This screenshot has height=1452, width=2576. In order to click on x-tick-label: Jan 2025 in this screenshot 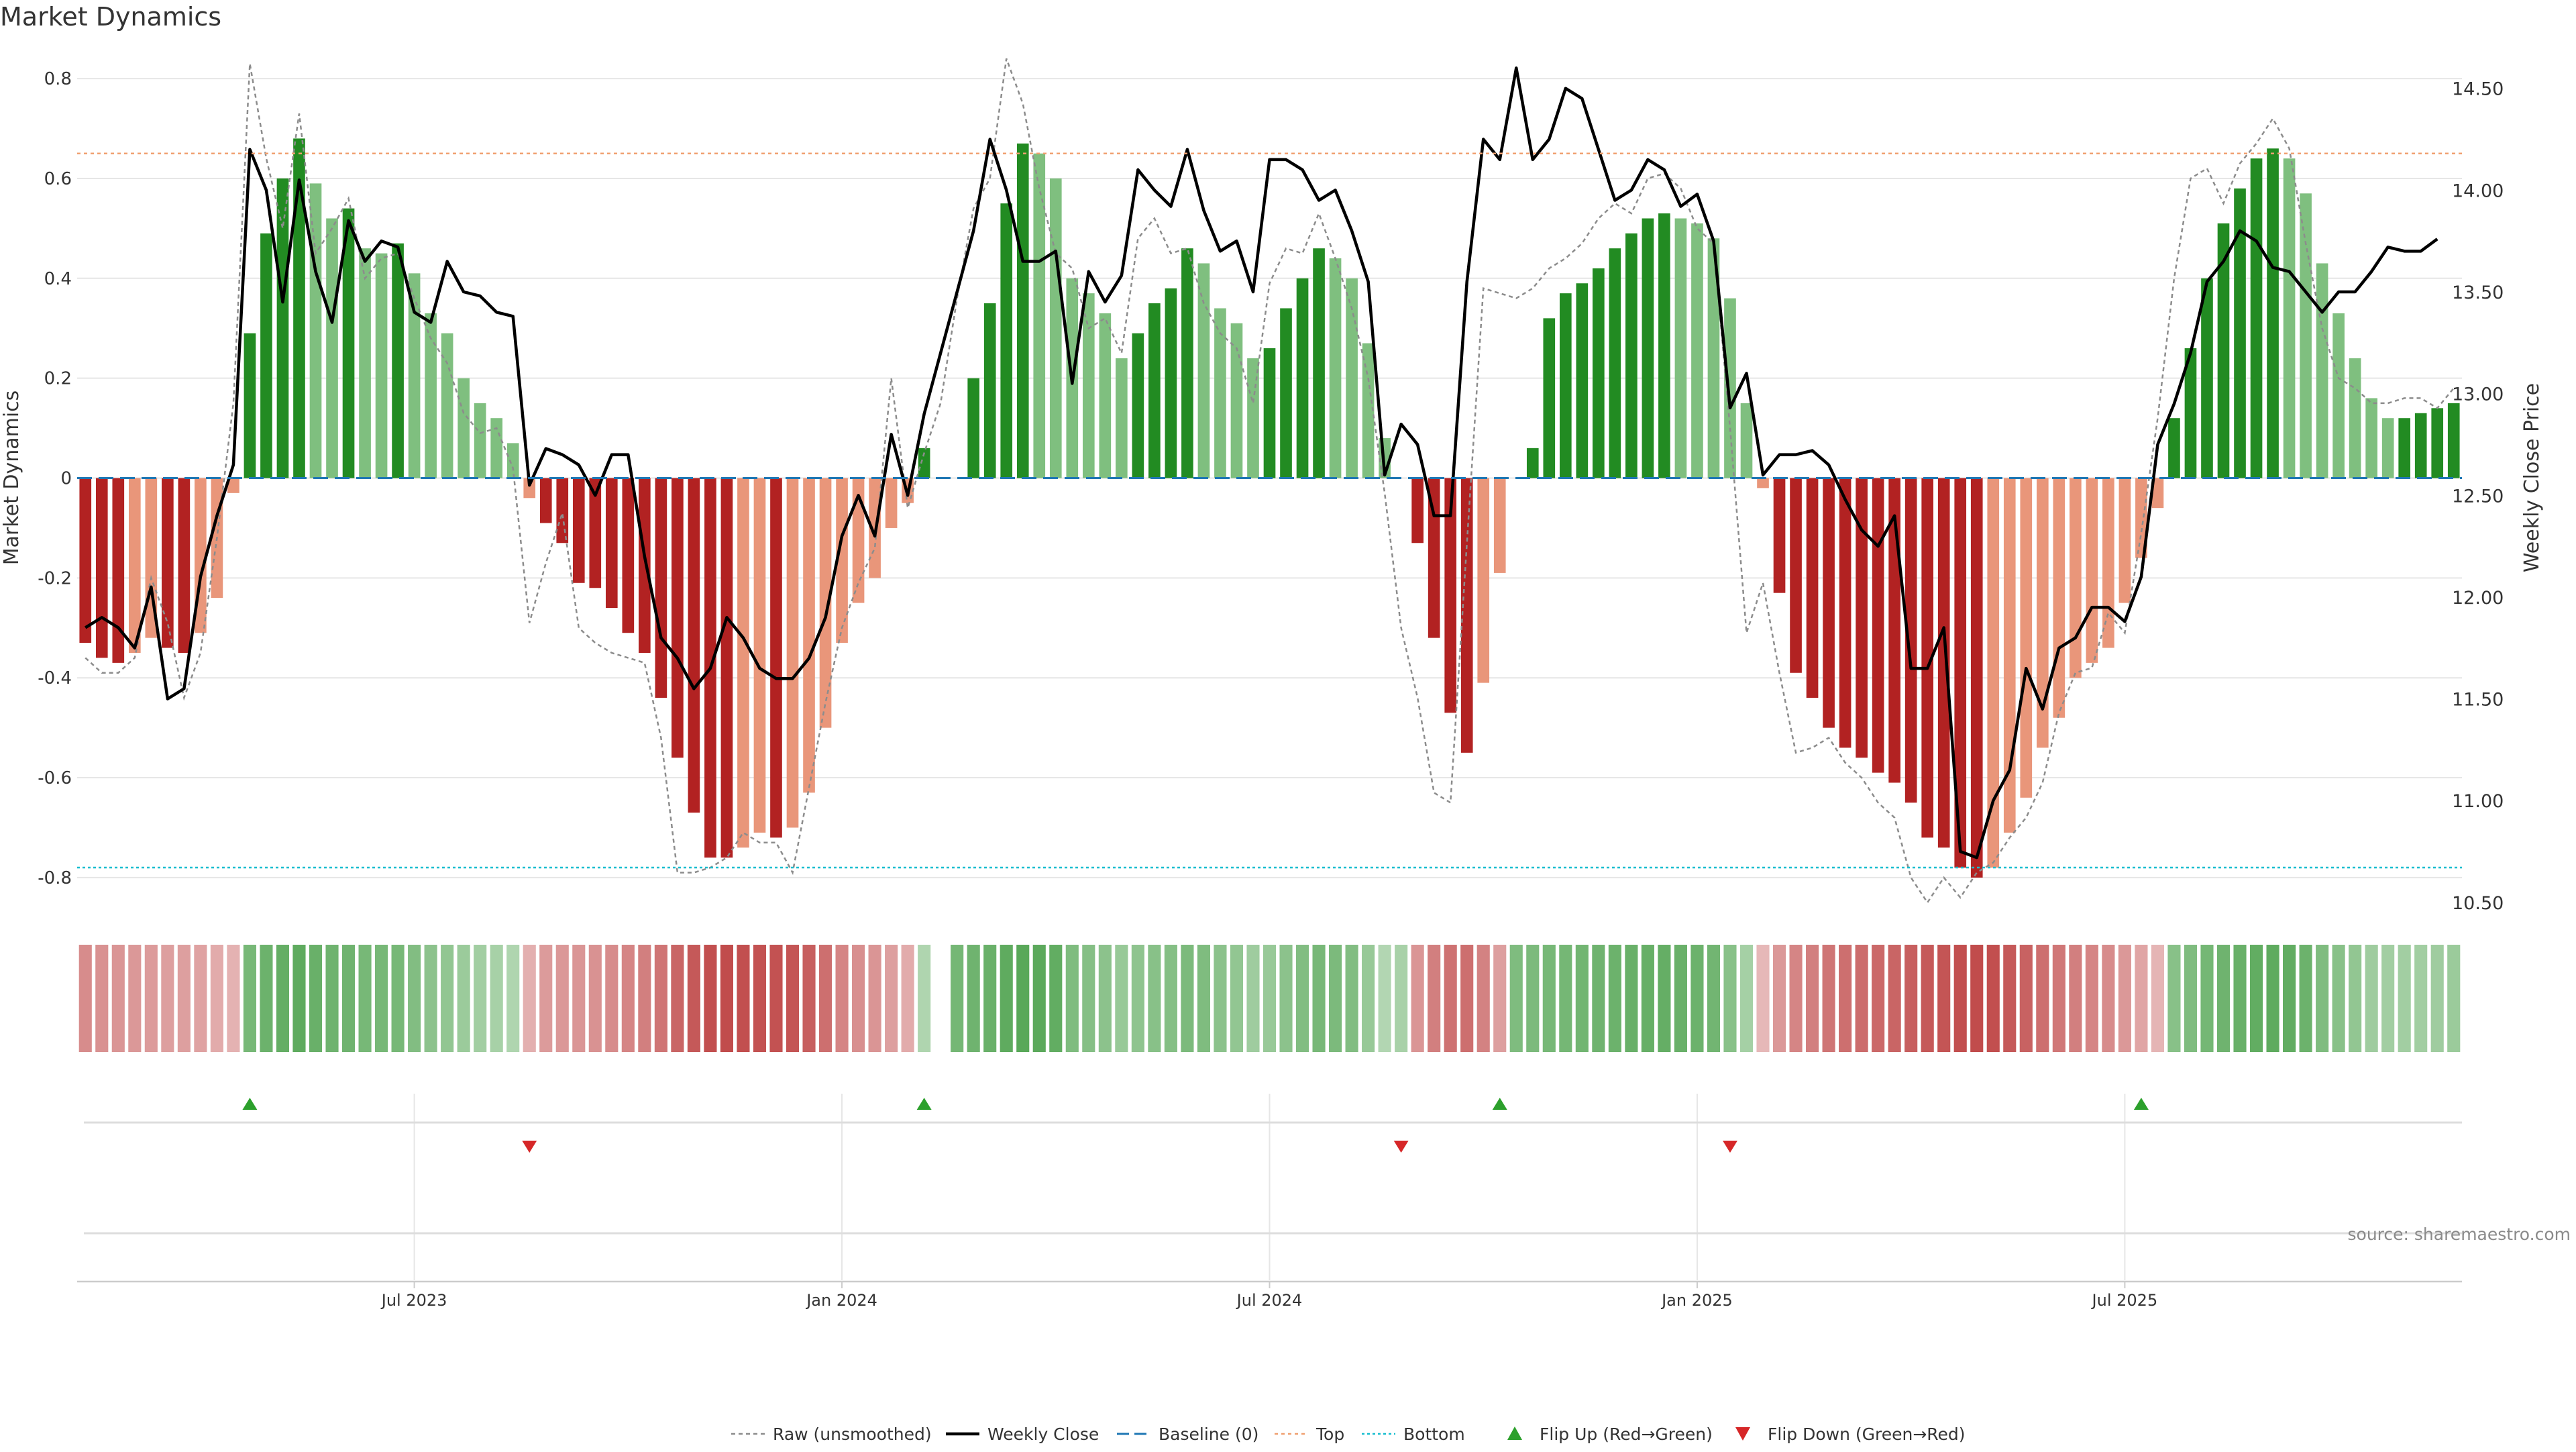, I will do `click(1696, 1301)`.